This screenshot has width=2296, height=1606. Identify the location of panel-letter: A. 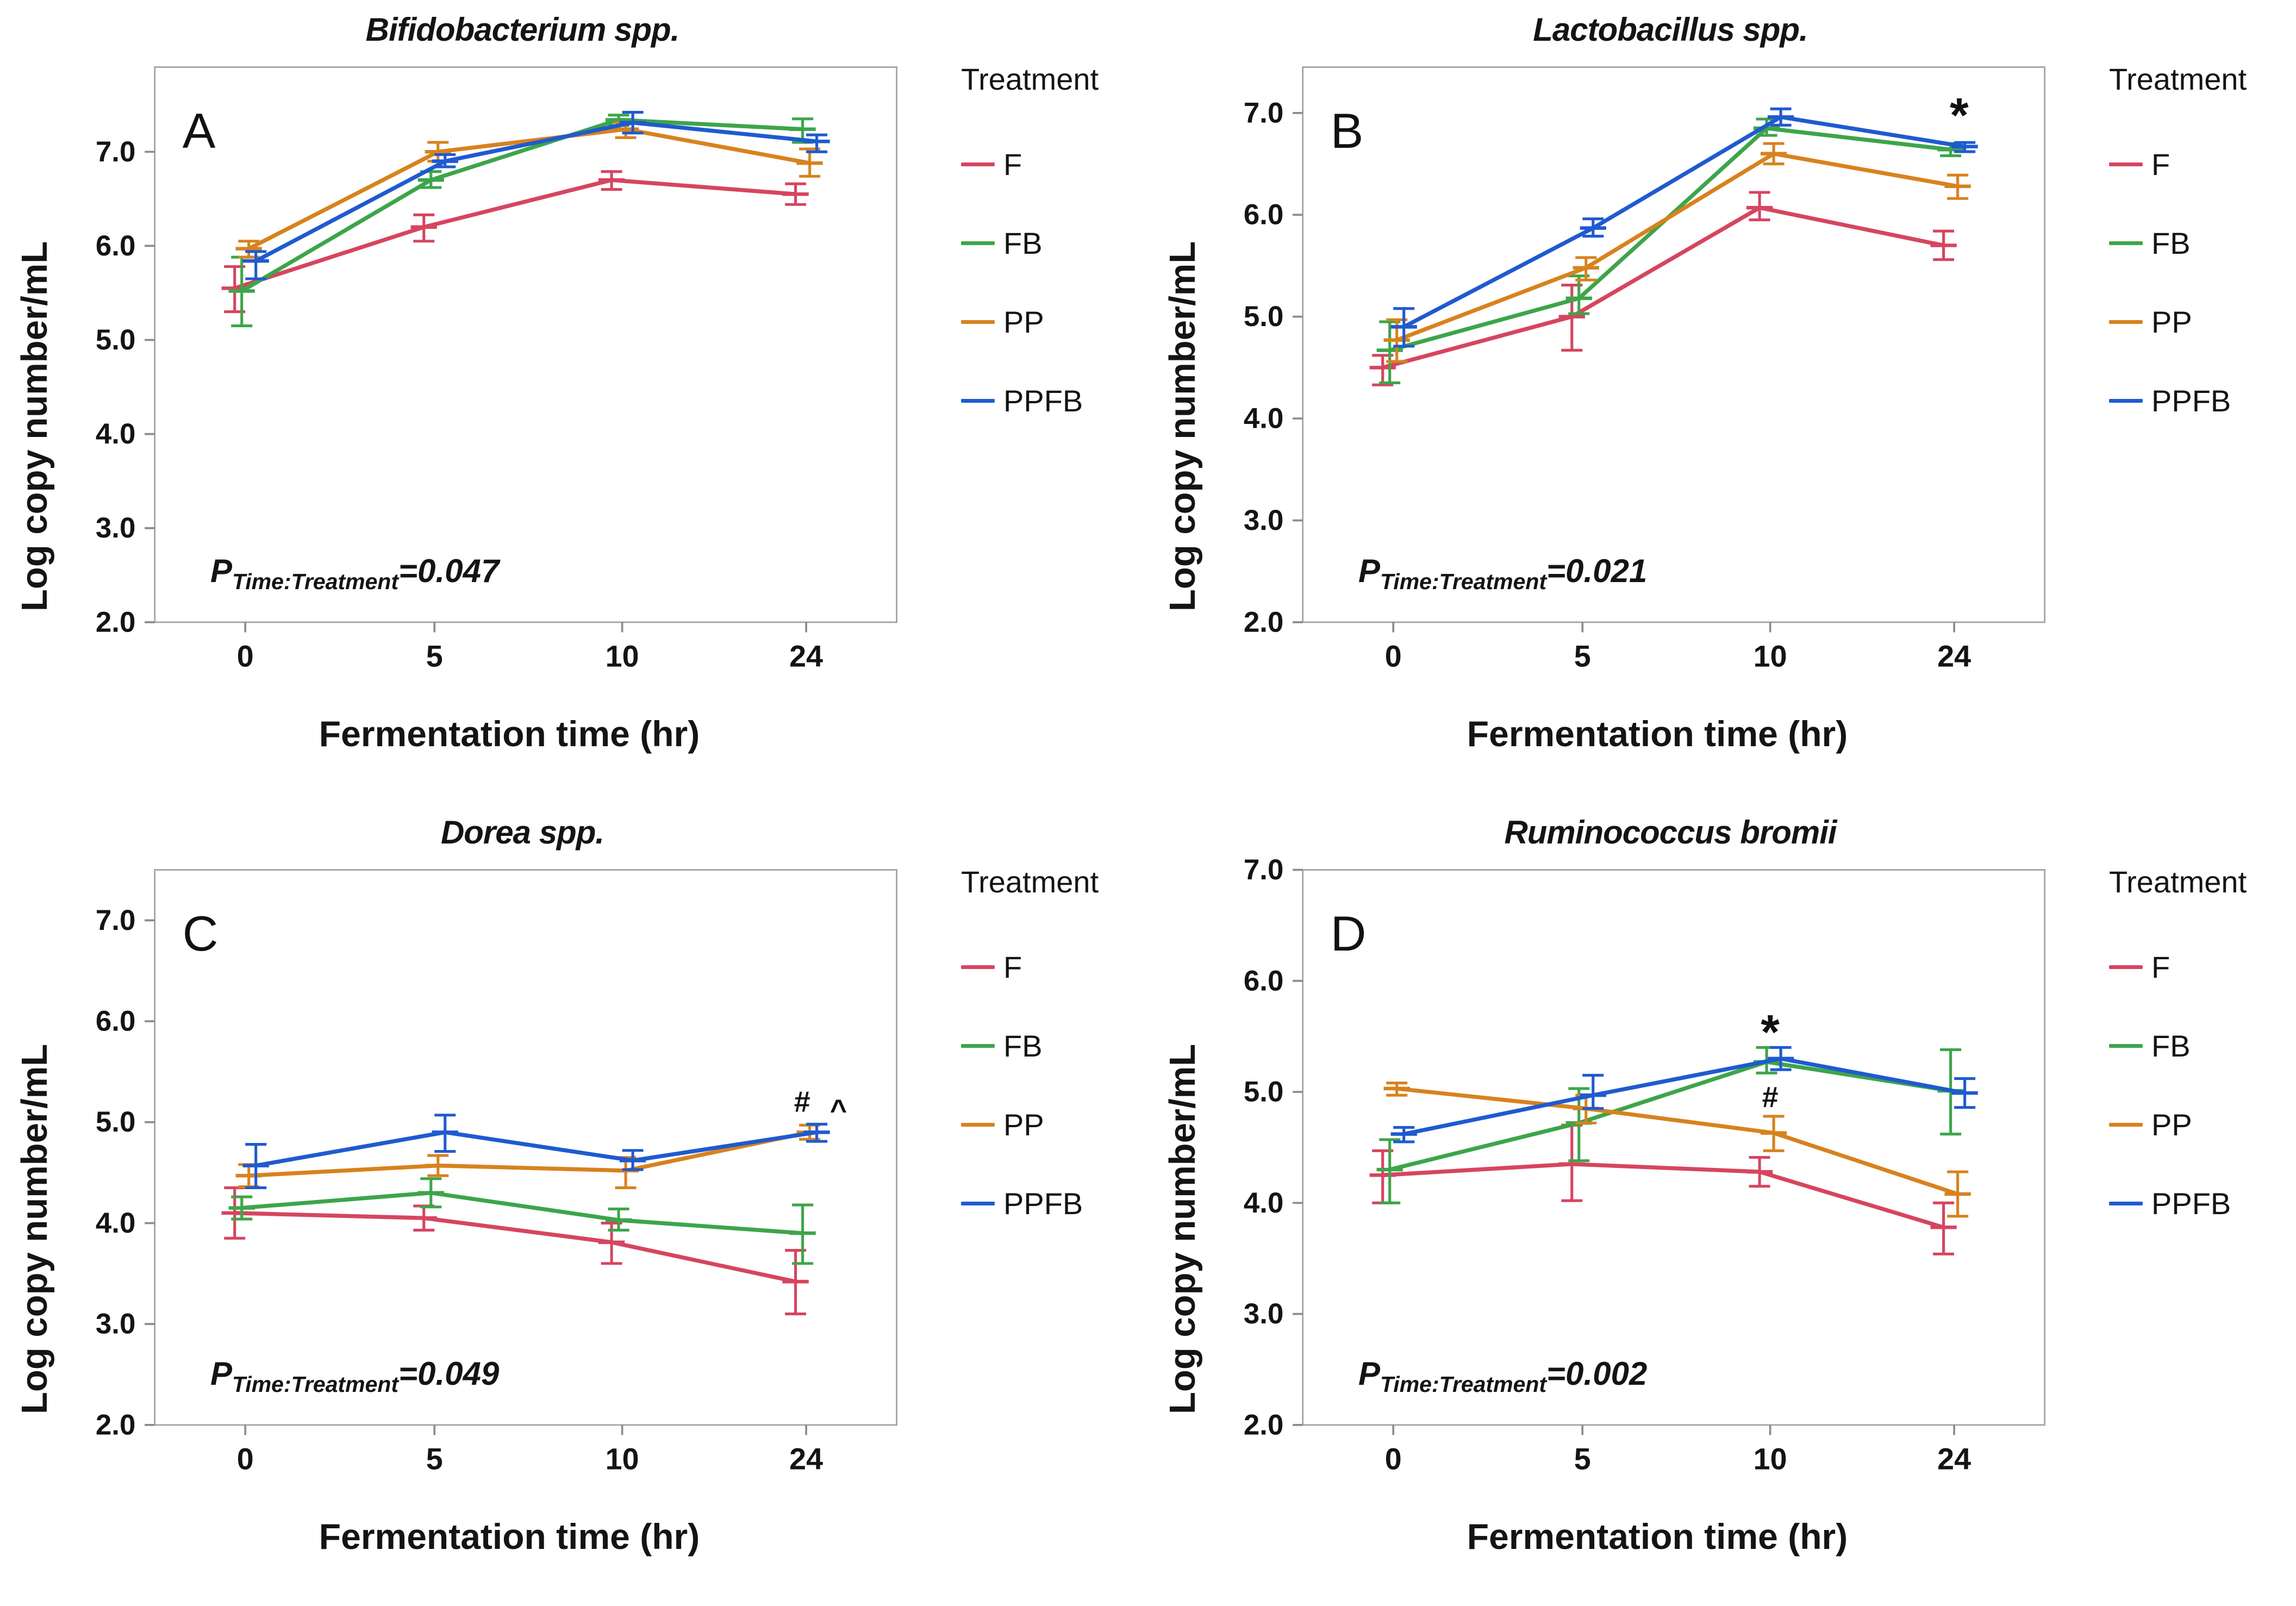
(199, 131).